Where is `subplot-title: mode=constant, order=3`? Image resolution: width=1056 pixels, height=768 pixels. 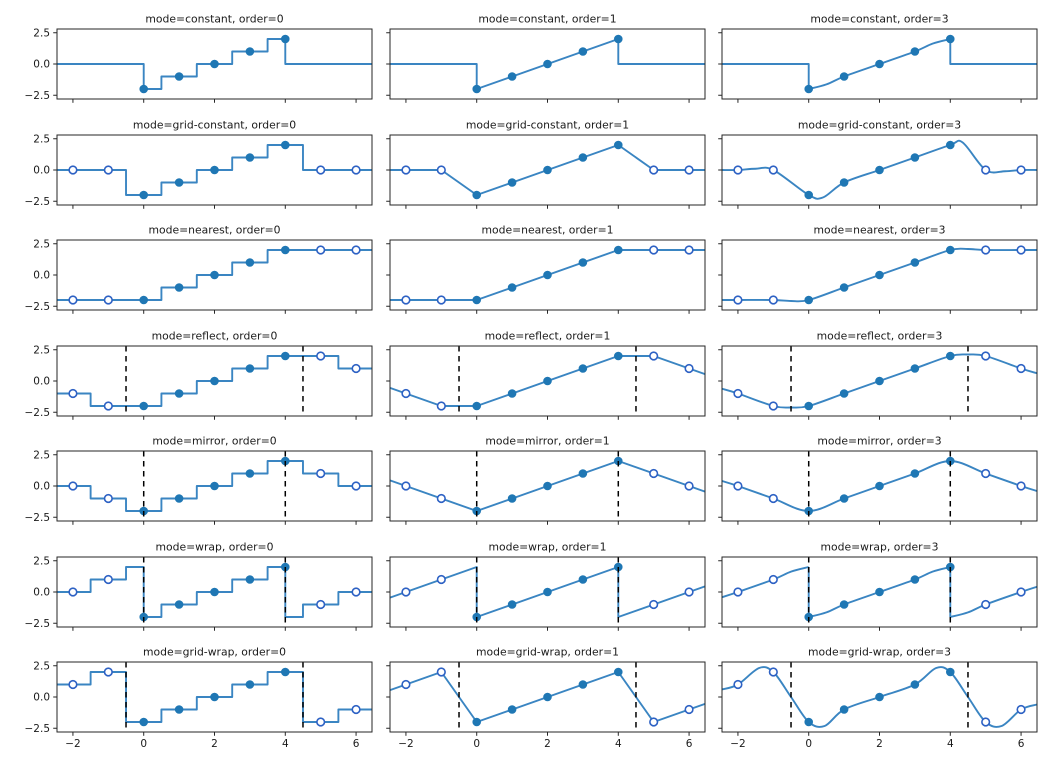 subplot-title: mode=constant, order=3 is located at coordinates (879, 19).